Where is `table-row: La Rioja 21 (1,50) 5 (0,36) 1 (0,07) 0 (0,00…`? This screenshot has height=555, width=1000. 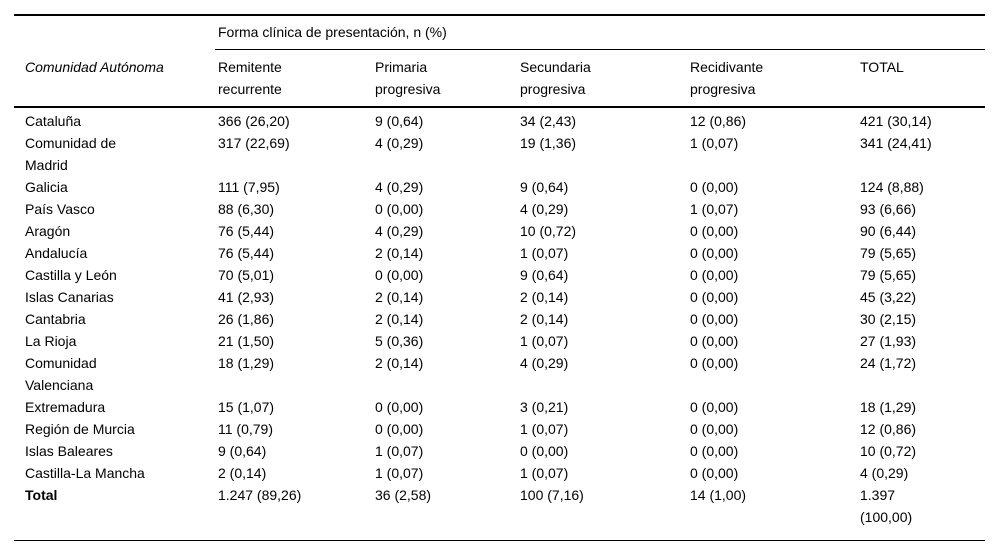 table-row: La Rioja 21 (1,50) 5 (0,36) 1 (0,07) 0 (0,00… is located at coordinates (499, 341).